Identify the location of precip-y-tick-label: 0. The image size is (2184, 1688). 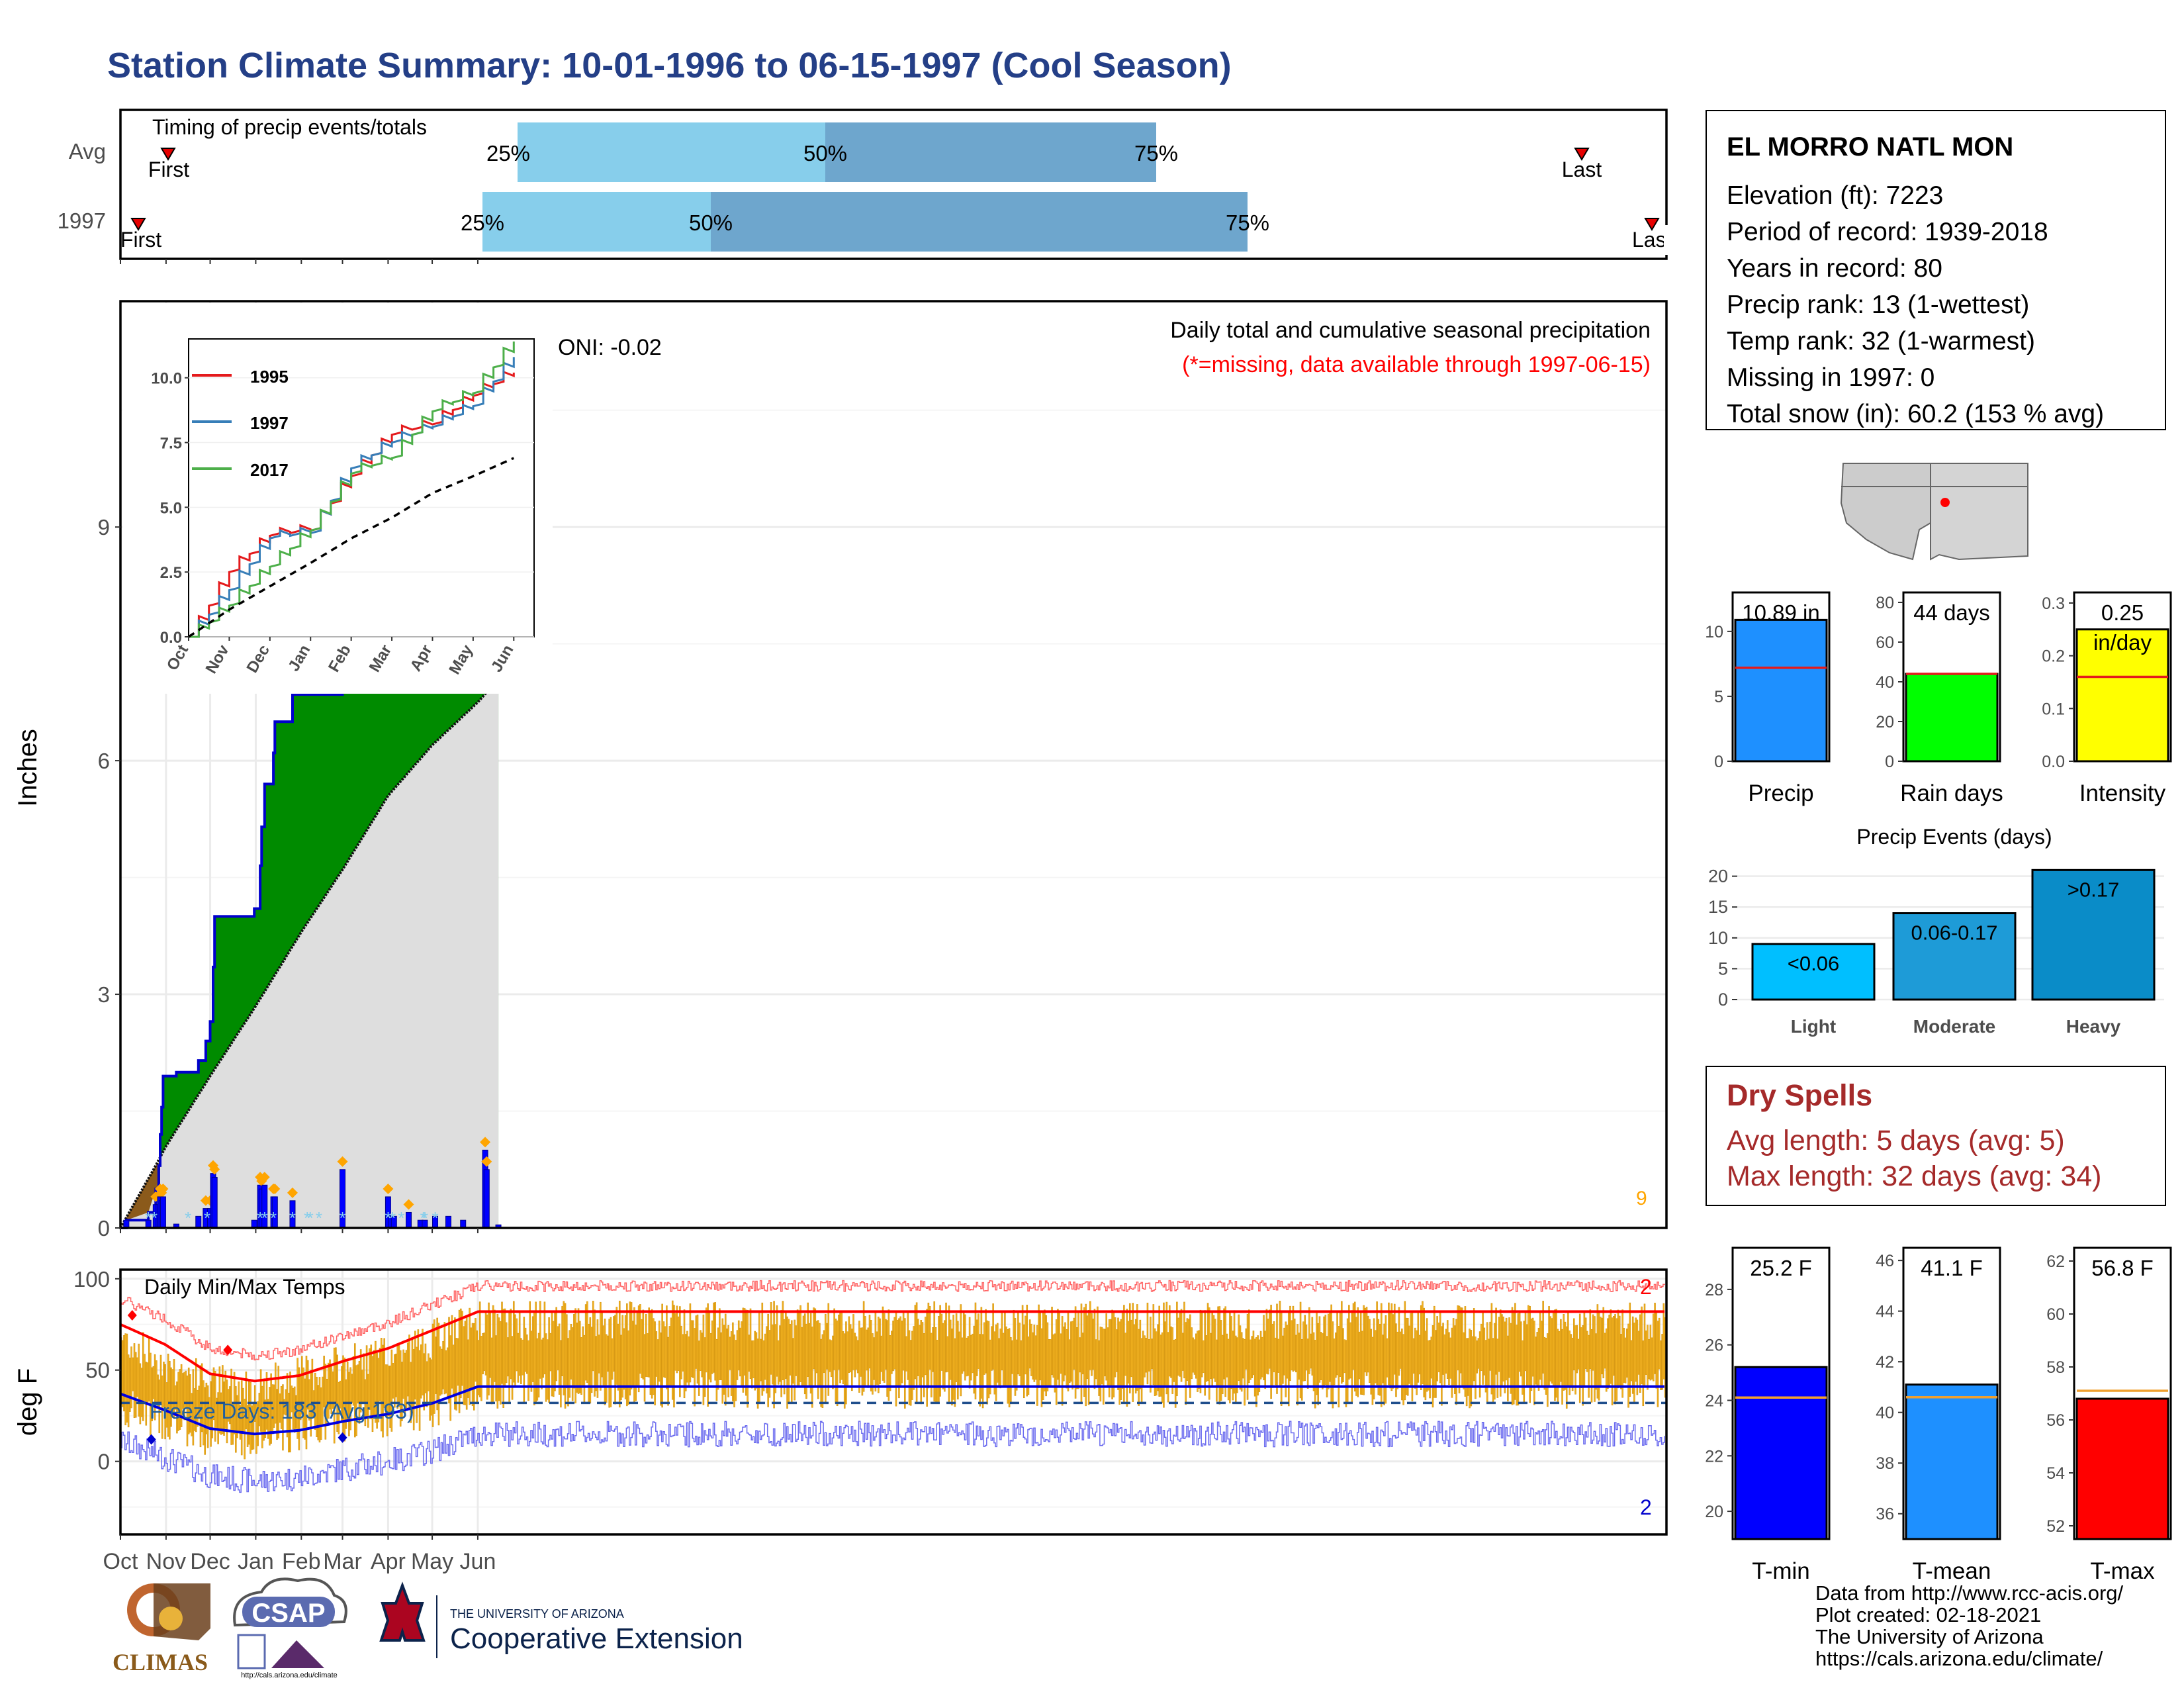
(104, 1228).